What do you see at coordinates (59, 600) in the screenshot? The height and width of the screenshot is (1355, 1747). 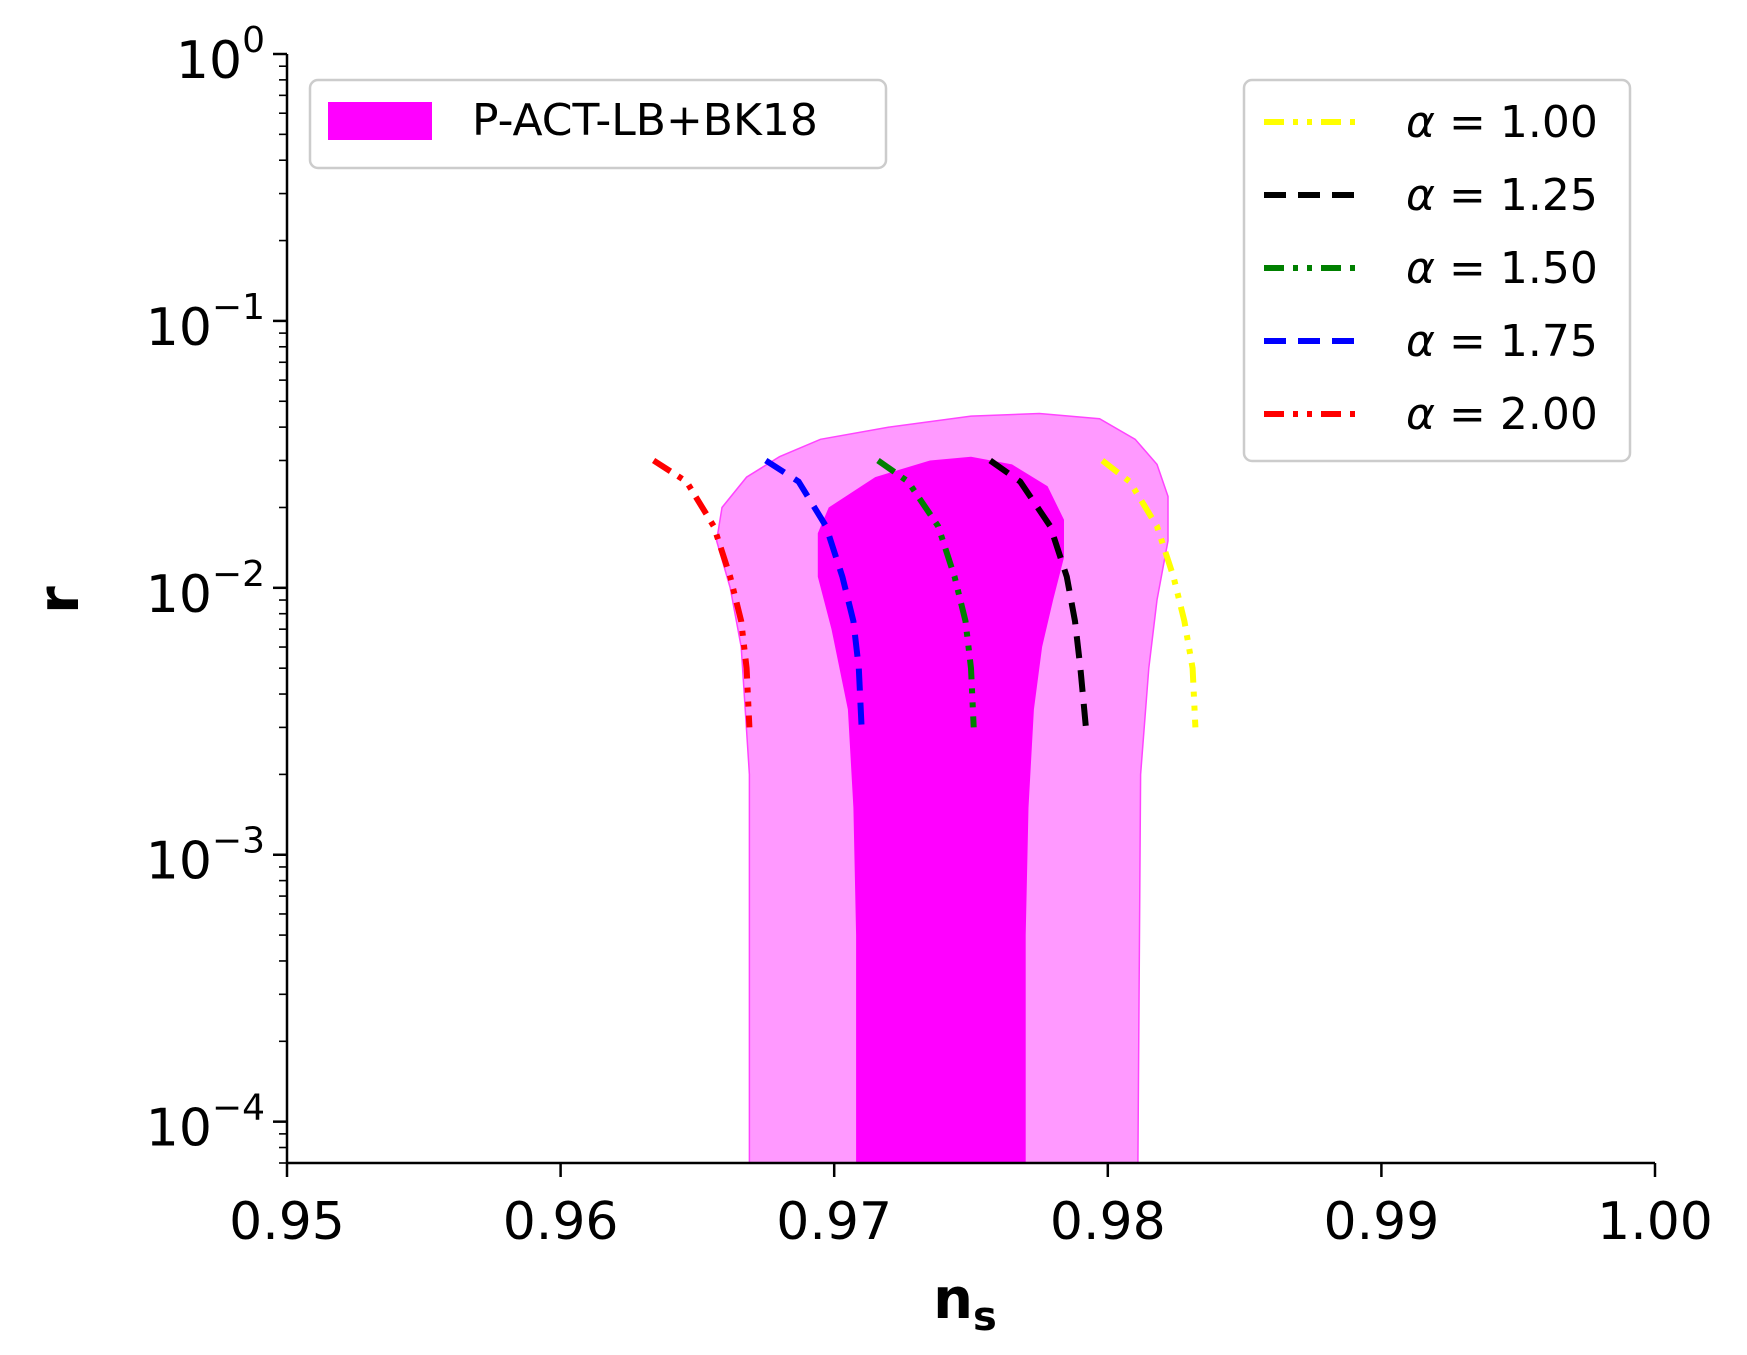 I see `y-axis-label: r` at bounding box center [59, 600].